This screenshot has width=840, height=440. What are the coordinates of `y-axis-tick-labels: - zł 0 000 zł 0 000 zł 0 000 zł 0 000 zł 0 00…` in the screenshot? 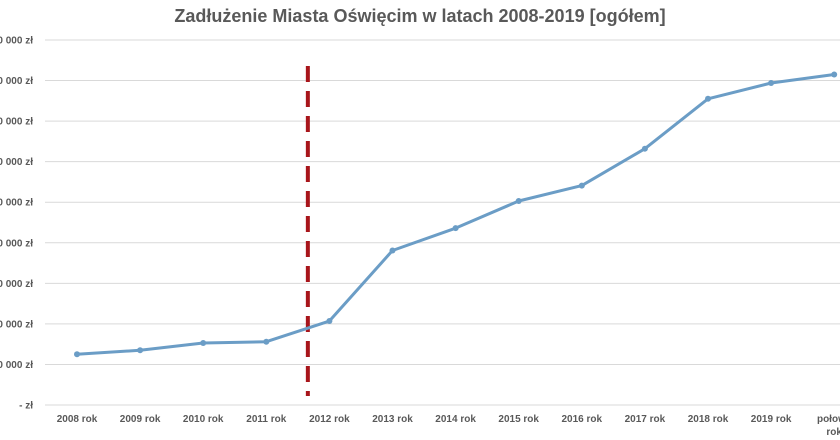 It's located at (16, 224).